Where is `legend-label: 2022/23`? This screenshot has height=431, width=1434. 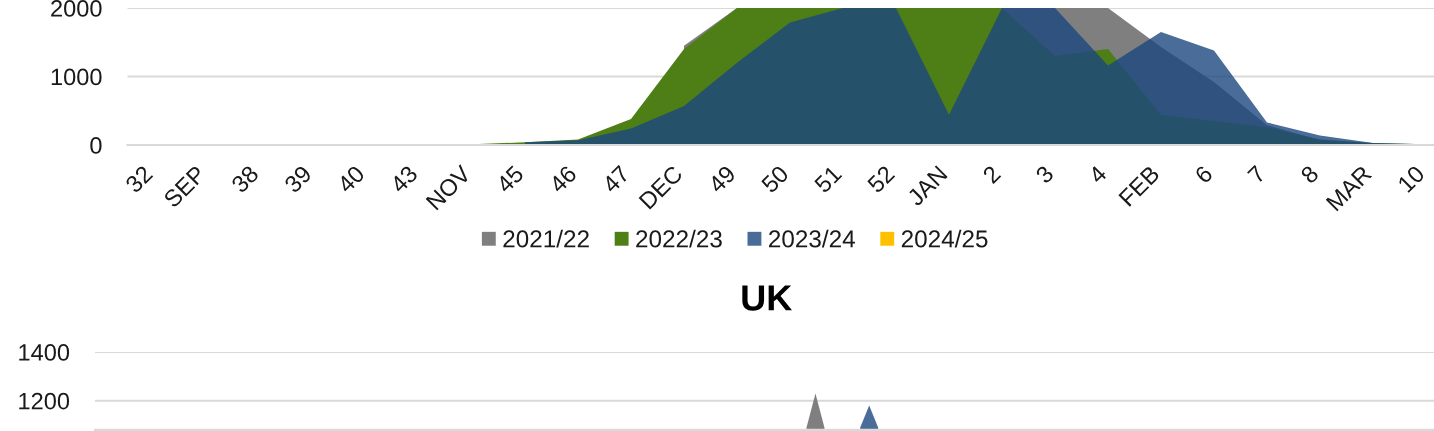 legend-label: 2022/23 is located at coordinates (679, 238).